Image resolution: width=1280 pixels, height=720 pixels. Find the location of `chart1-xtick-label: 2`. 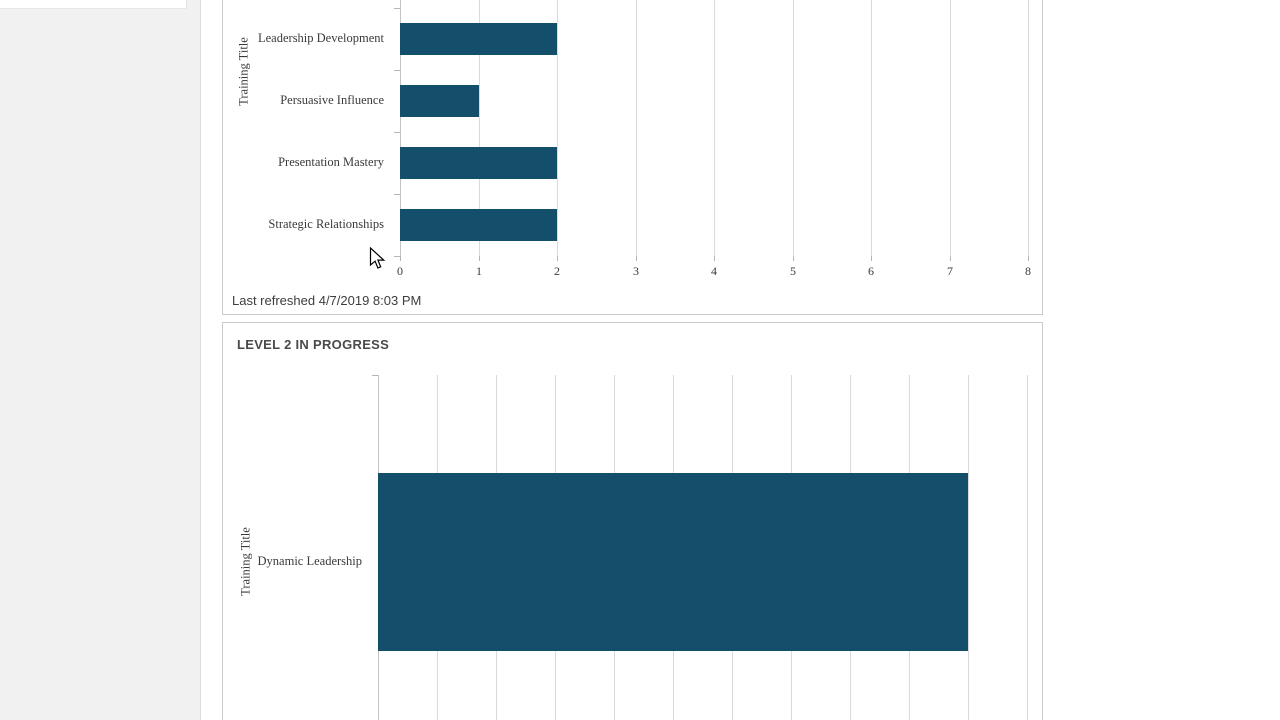

chart1-xtick-label: 2 is located at coordinates (557, 271).